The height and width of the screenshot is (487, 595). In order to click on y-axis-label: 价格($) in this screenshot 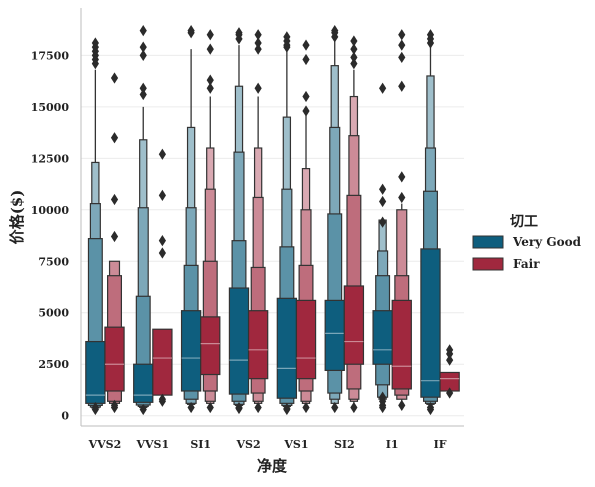, I will do `click(17, 217)`.